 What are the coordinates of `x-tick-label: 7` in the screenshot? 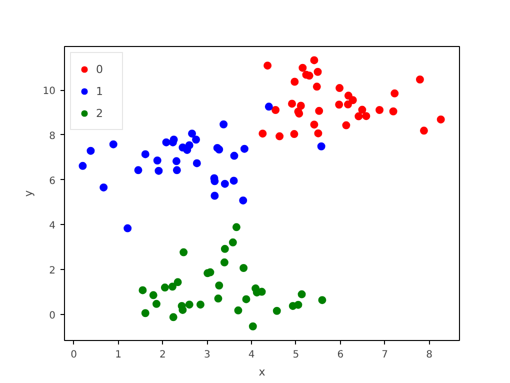 It's located at (385, 355).